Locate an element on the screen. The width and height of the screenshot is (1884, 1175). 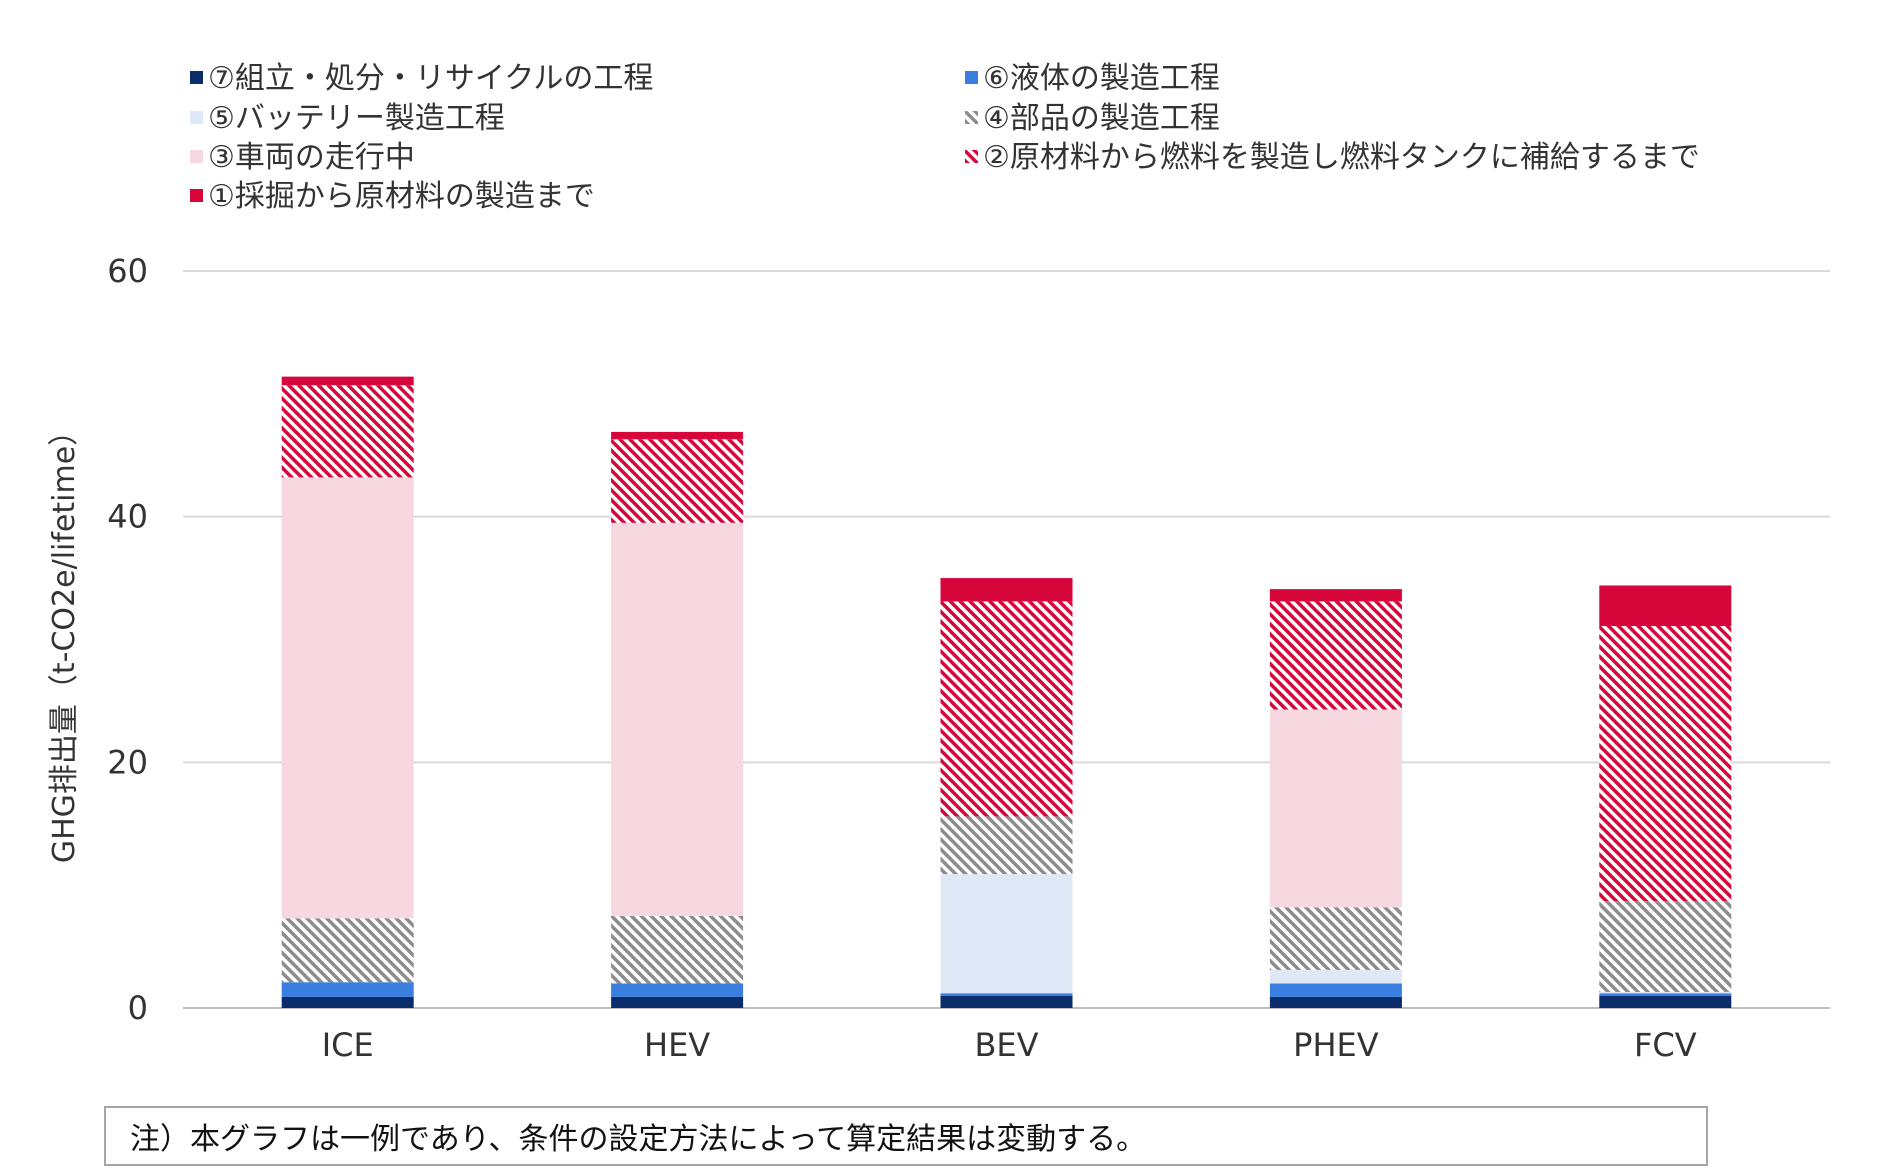
note-text: 注）本グラフは一例であり、条件の設定方法によって算定結果は変動する。 is located at coordinates (638, 1139).